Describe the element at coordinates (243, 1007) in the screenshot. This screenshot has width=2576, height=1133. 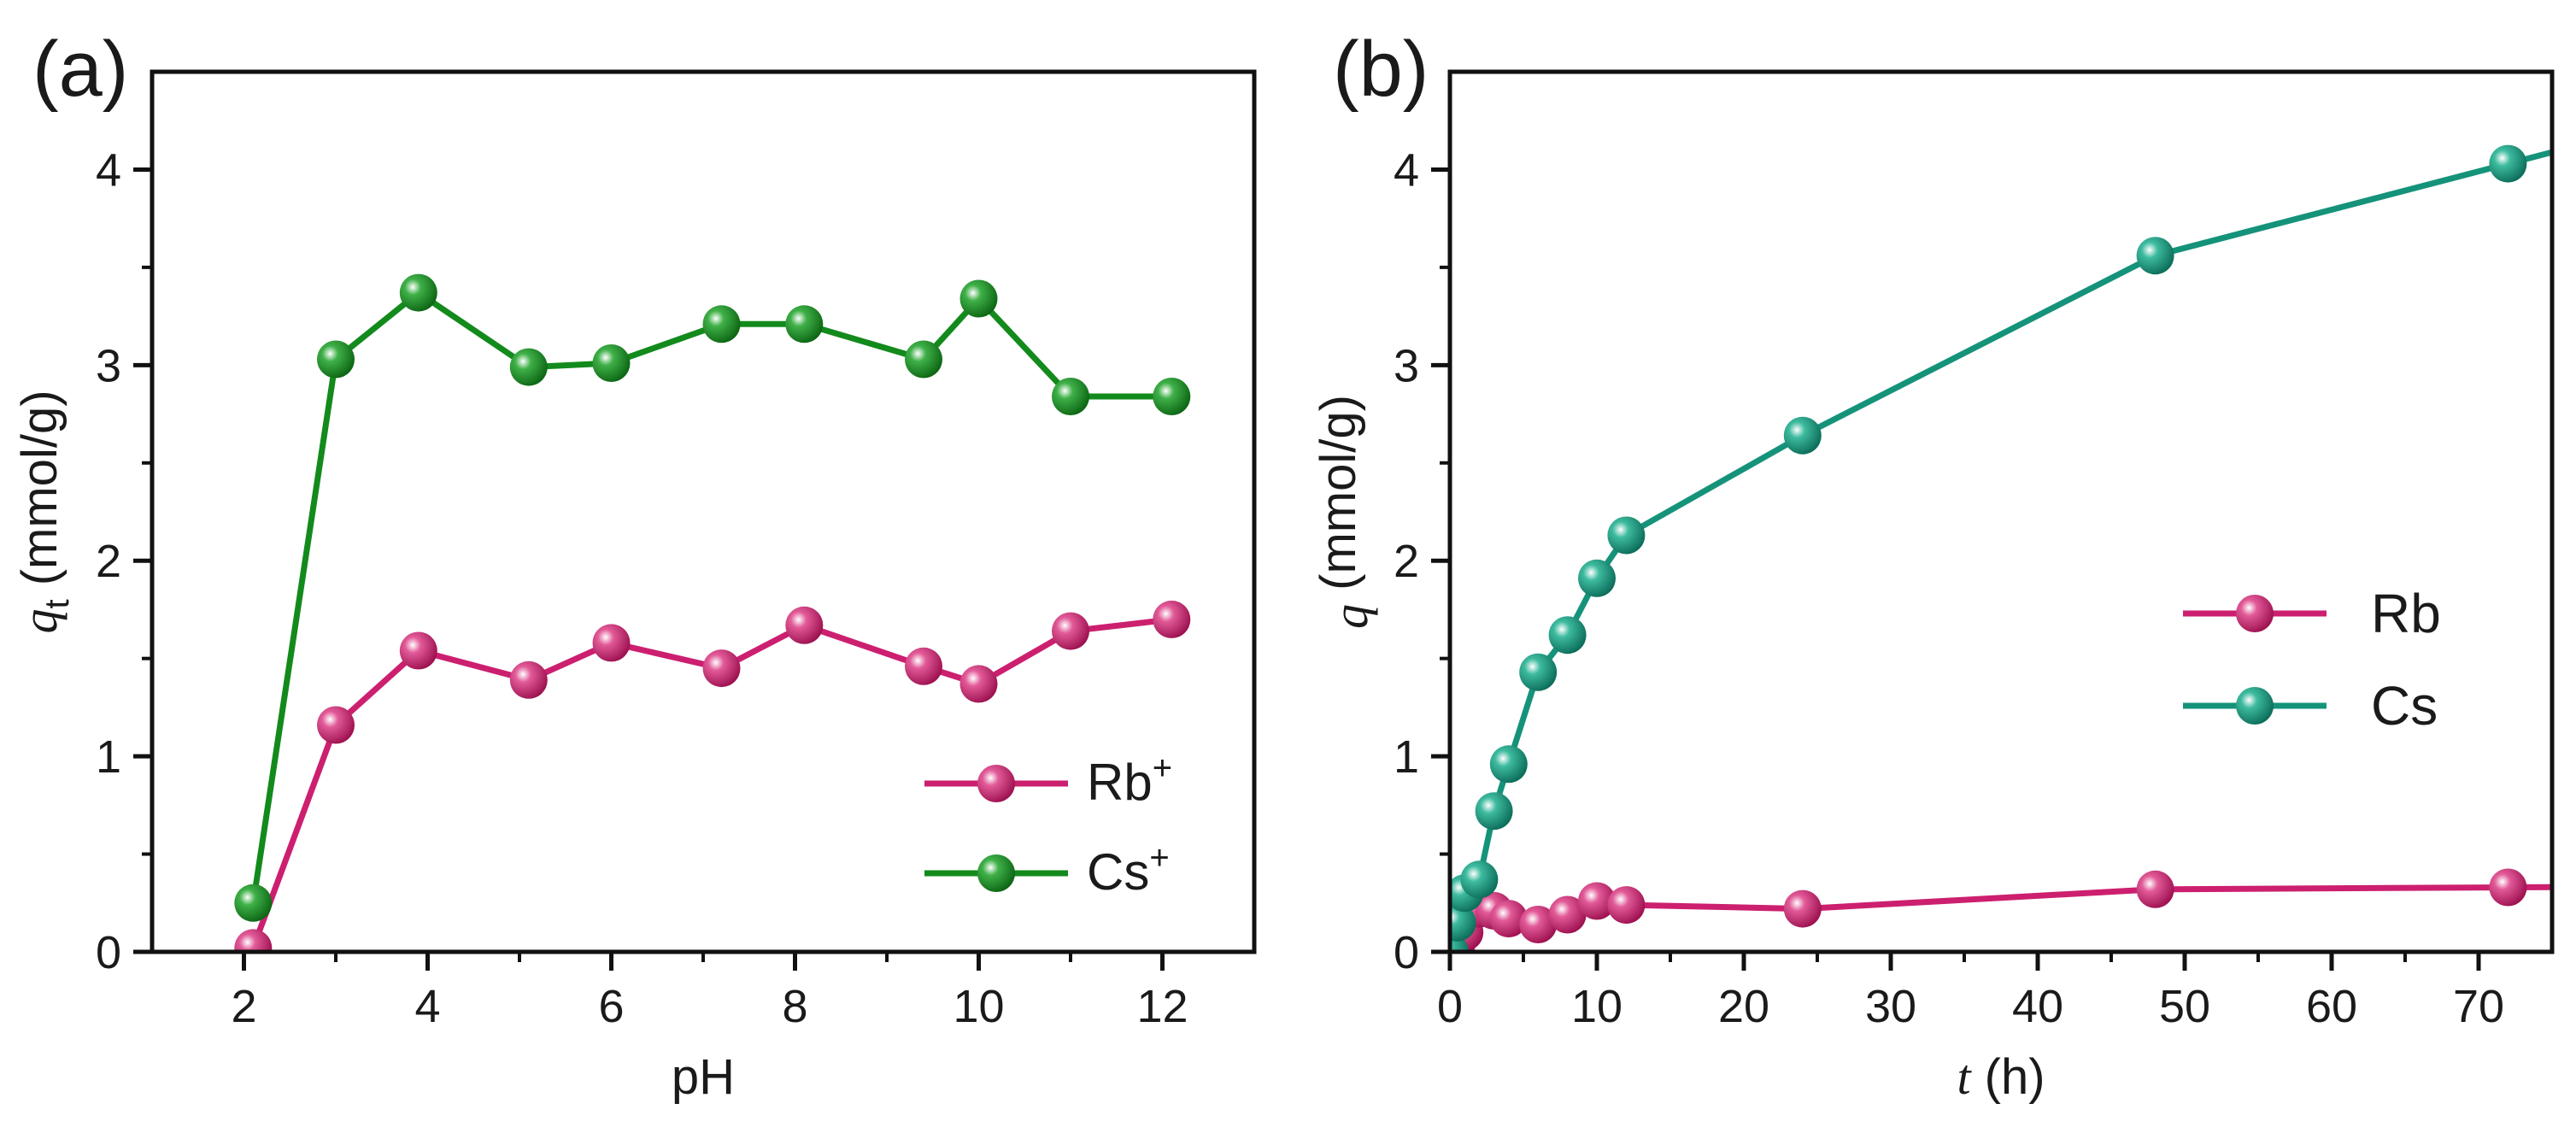
I see `panel-a-x-tick-label: 2` at that location.